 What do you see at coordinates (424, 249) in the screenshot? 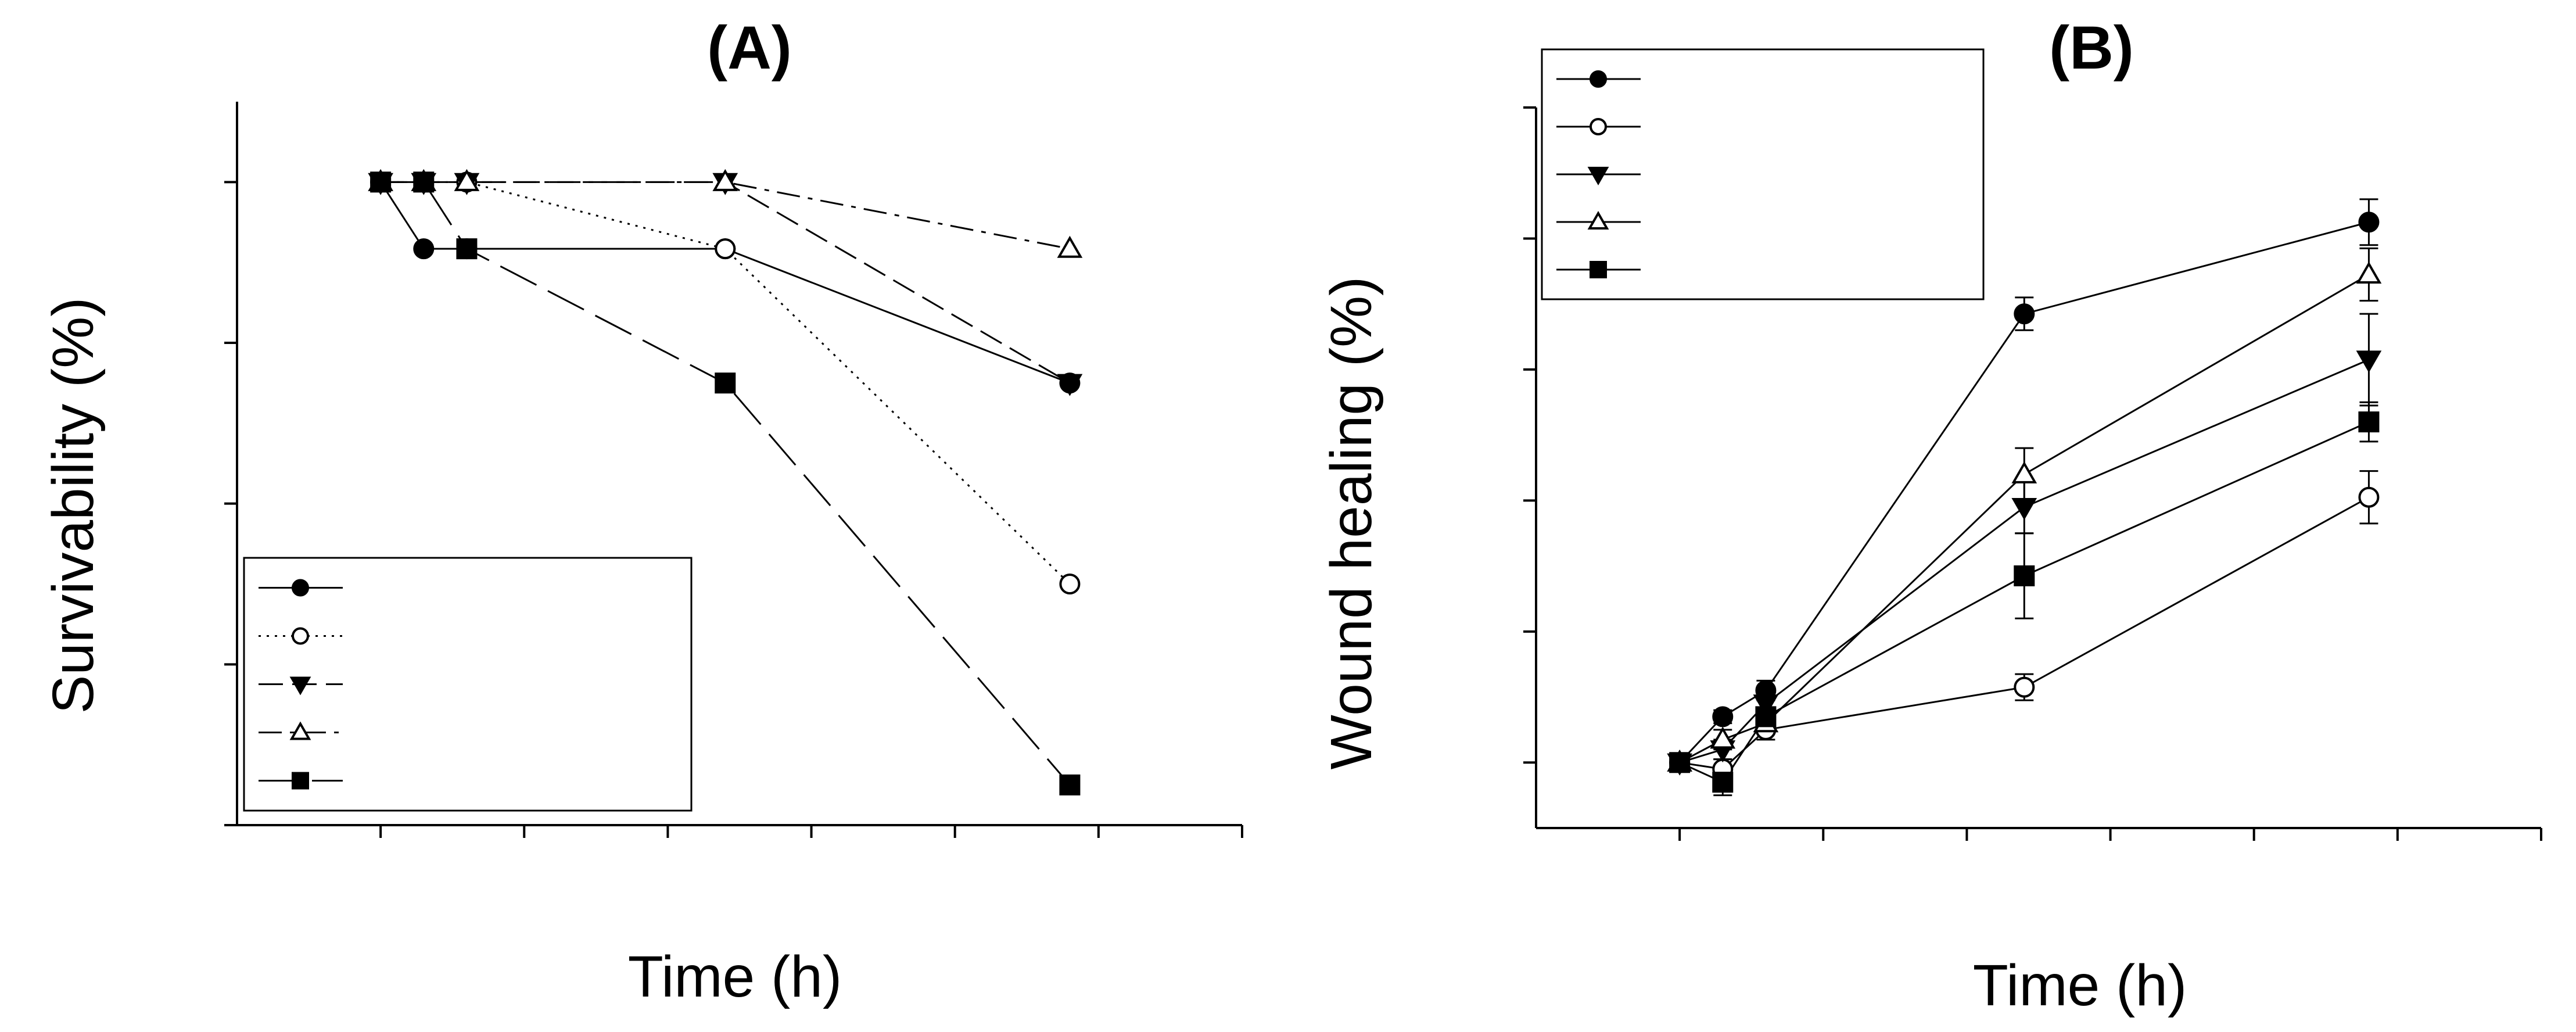
I see `panel-a-data-point-s0` at bounding box center [424, 249].